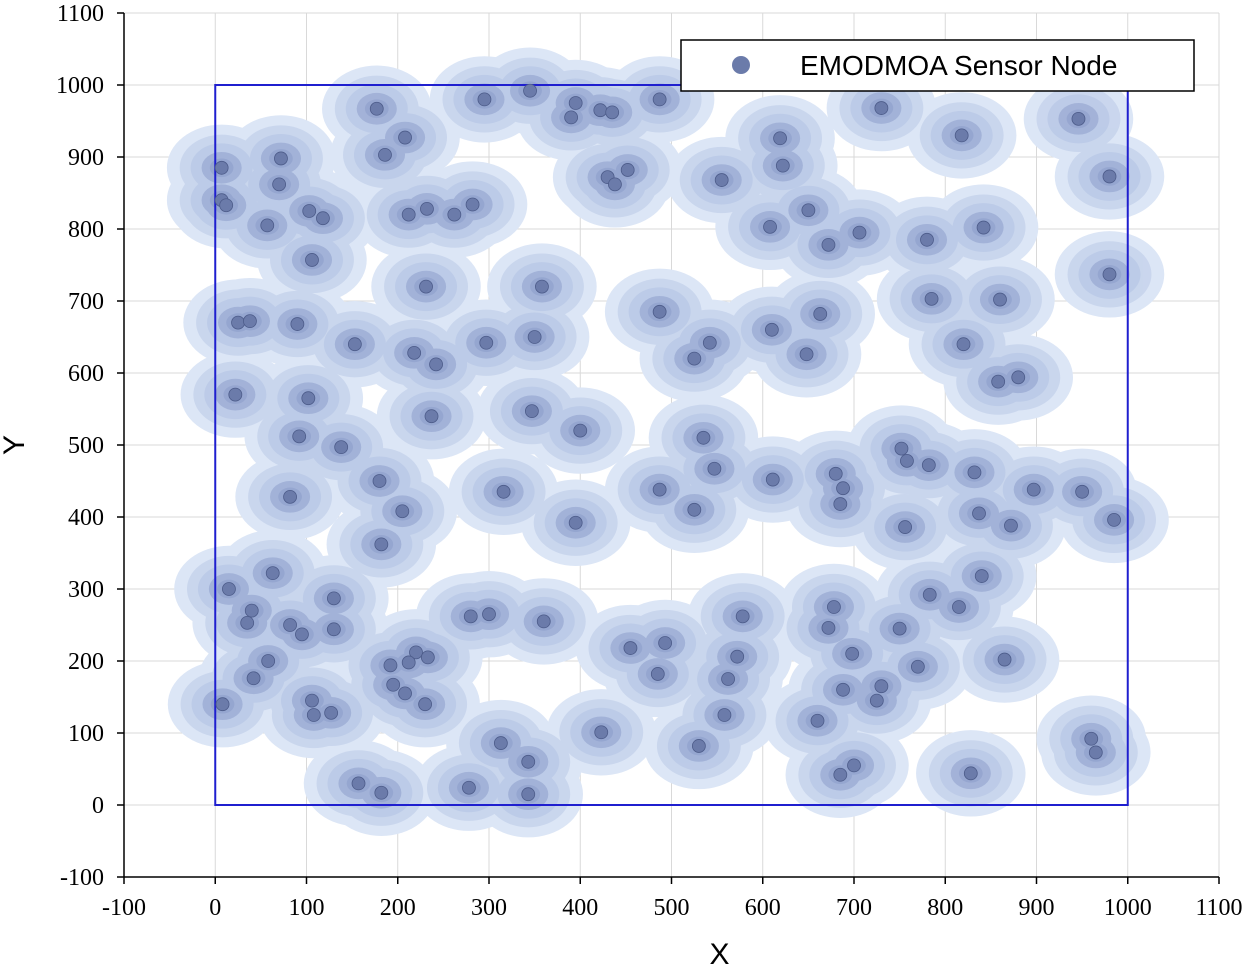 Image resolution: width=1255 pixels, height=970 pixels. I want to click on x-tick-label: 200, so click(398, 908).